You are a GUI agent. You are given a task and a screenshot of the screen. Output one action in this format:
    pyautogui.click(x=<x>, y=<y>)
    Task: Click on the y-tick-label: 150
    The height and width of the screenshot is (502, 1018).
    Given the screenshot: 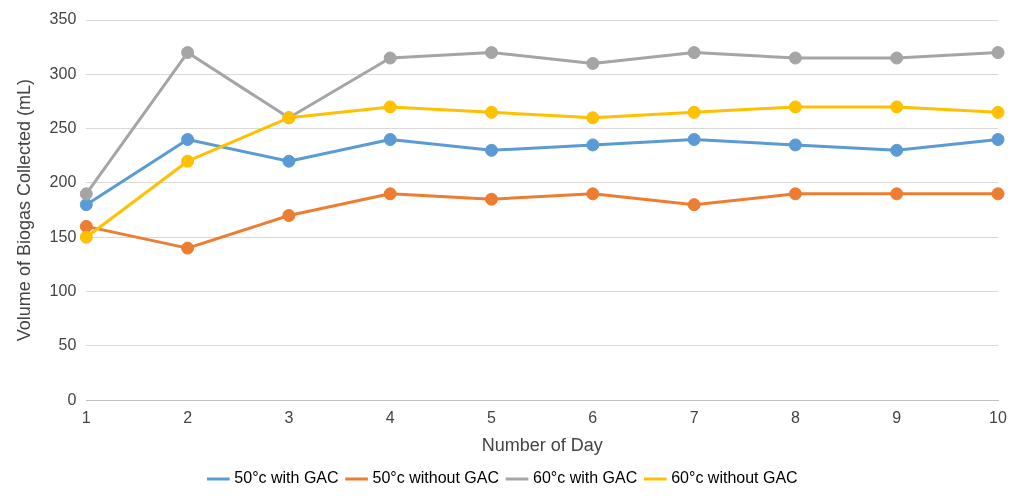 What is the action you would take?
    pyautogui.click(x=63, y=236)
    